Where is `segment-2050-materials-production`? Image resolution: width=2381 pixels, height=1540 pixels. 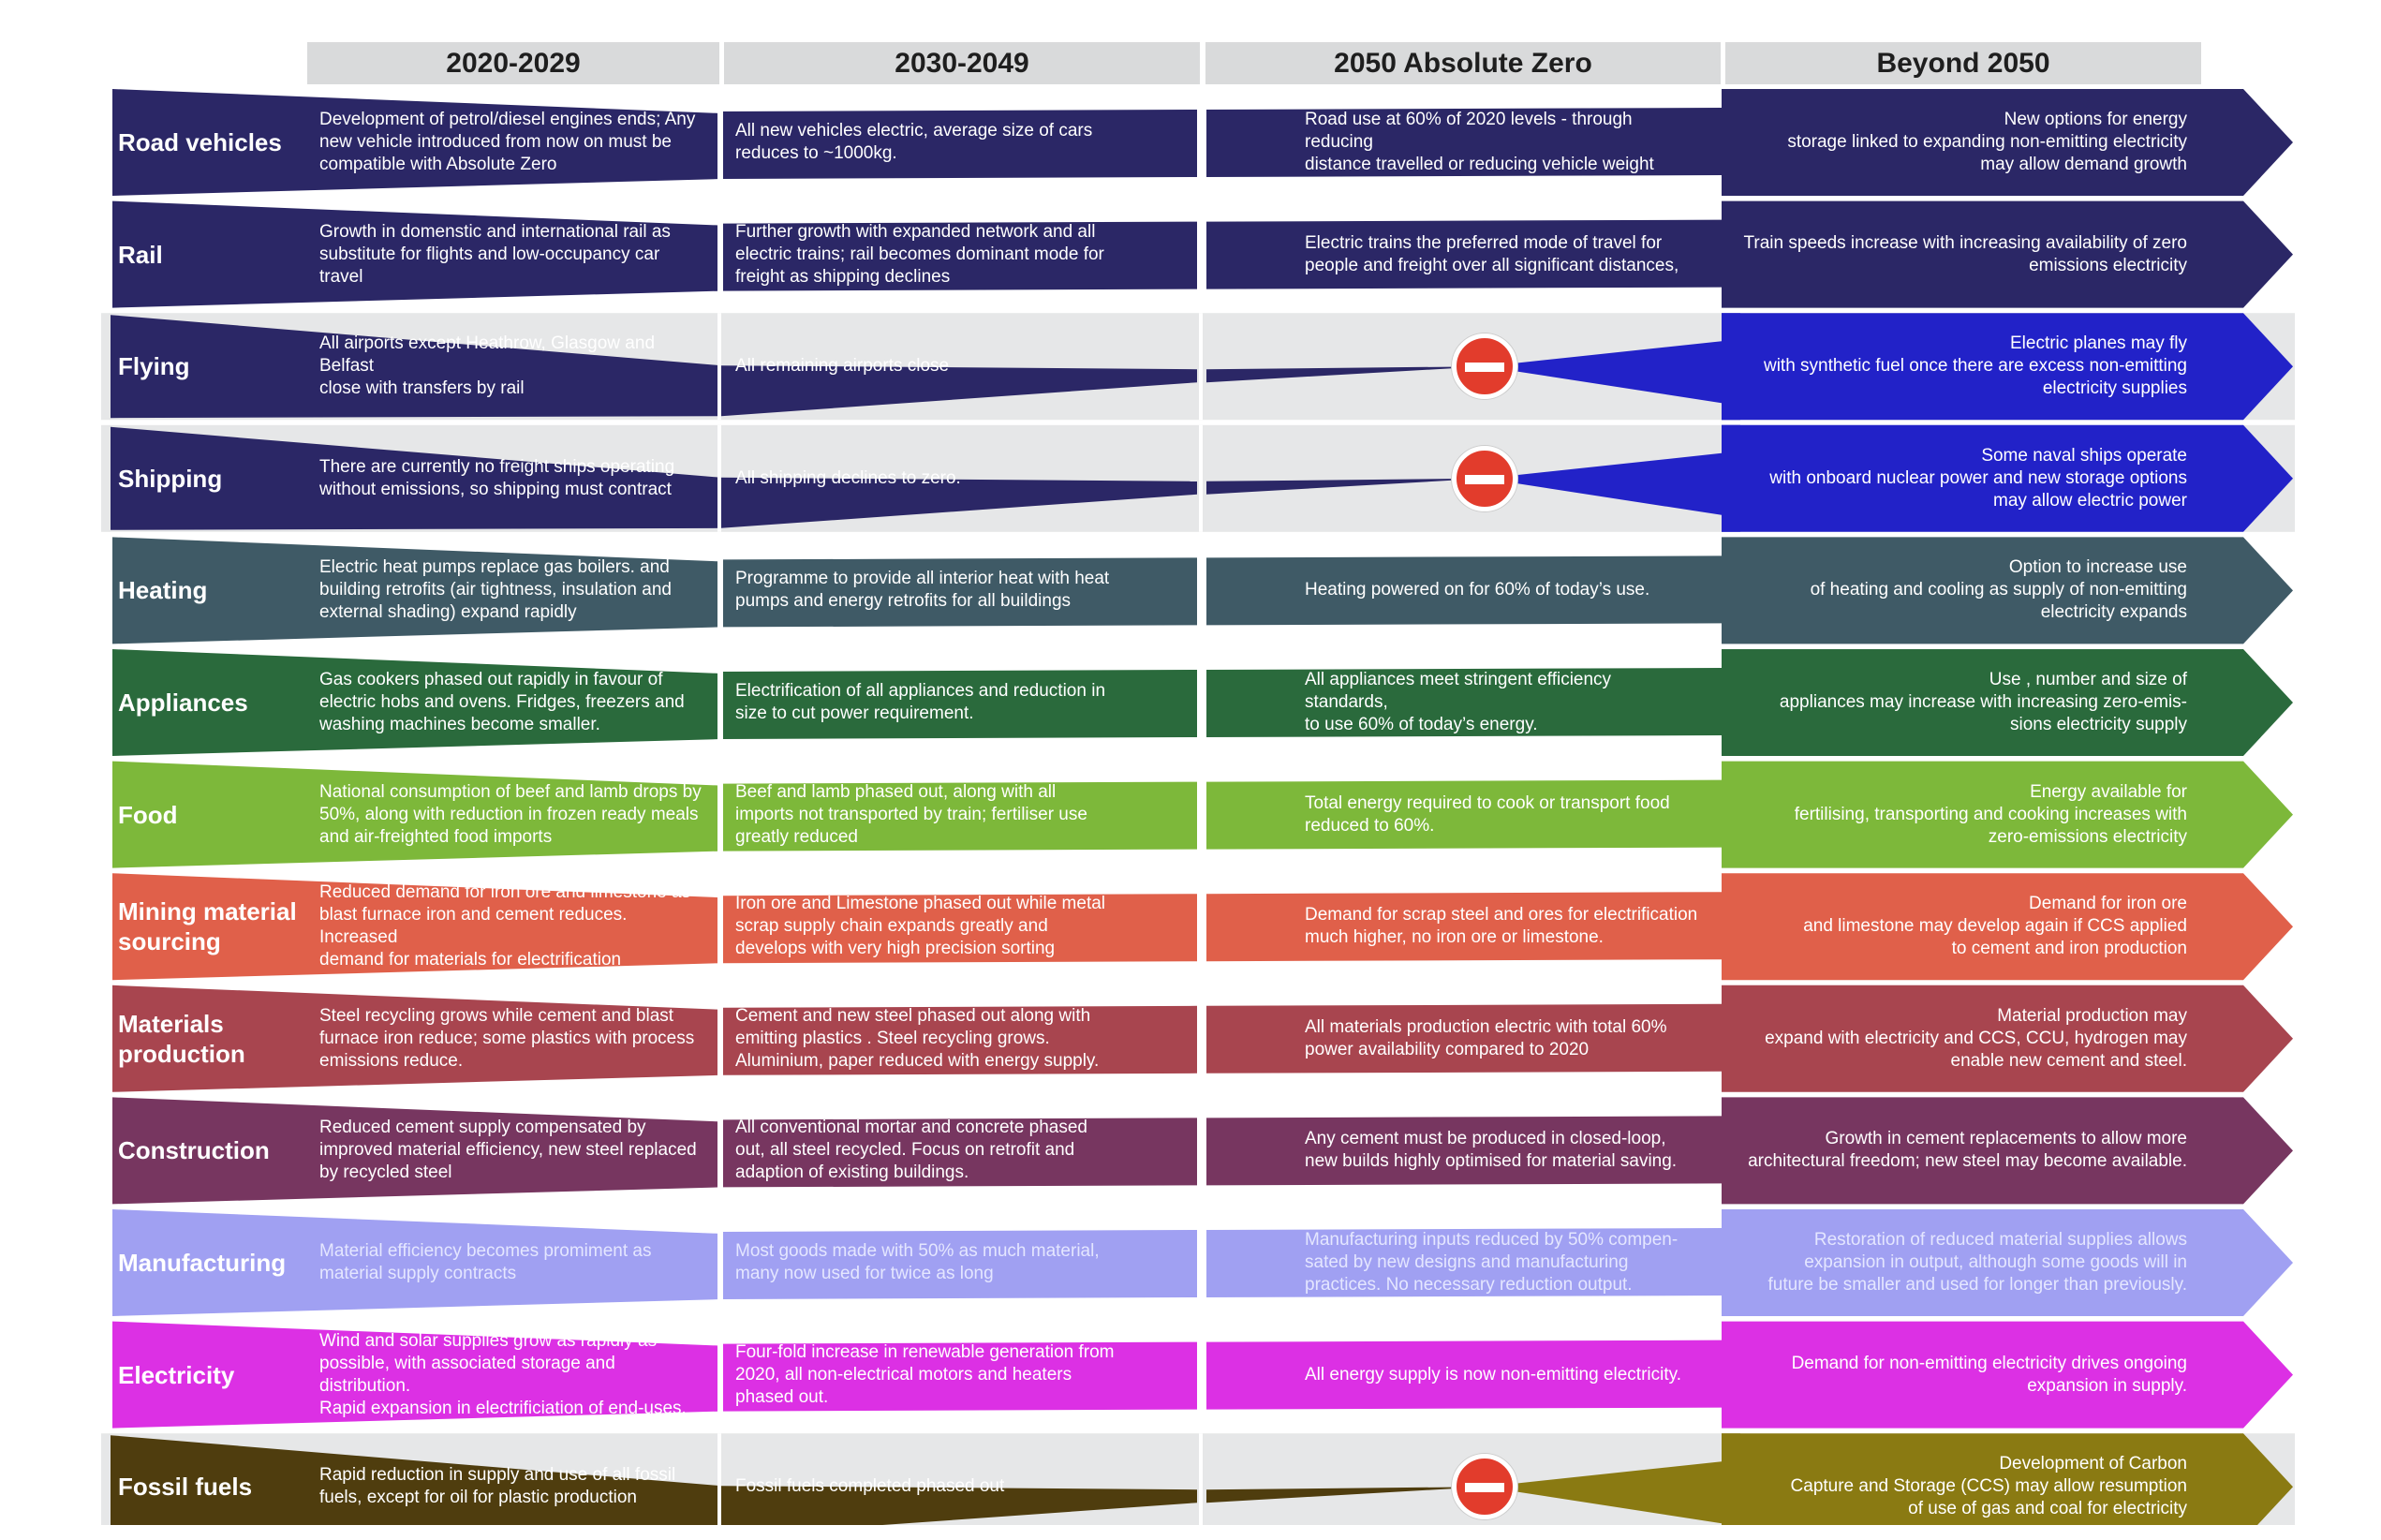 segment-2050-materials-production is located at coordinates (1464, 1038).